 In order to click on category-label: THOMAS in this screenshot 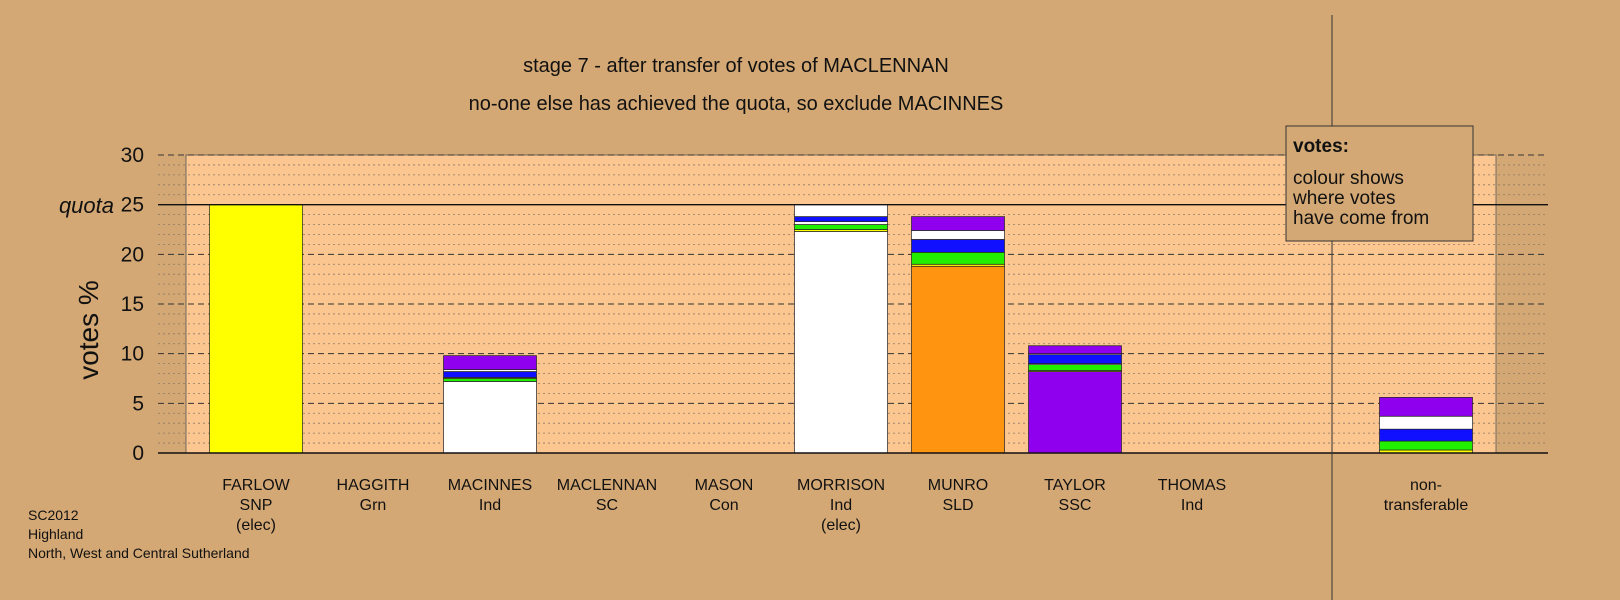, I will do `click(1192, 485)`.